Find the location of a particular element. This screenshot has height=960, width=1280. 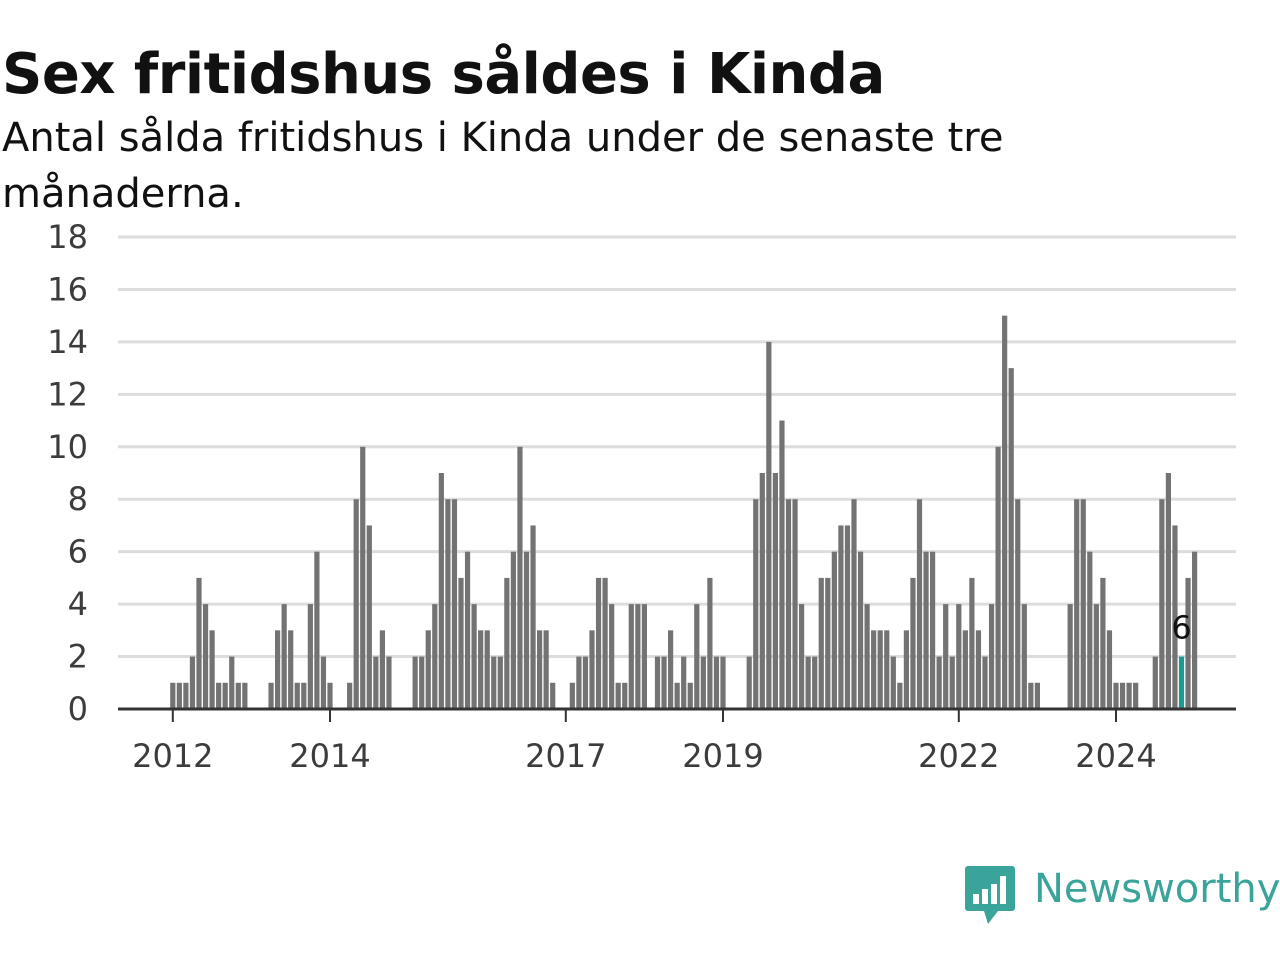

y-tick-label: 14 is located at coordinates (67, 342).